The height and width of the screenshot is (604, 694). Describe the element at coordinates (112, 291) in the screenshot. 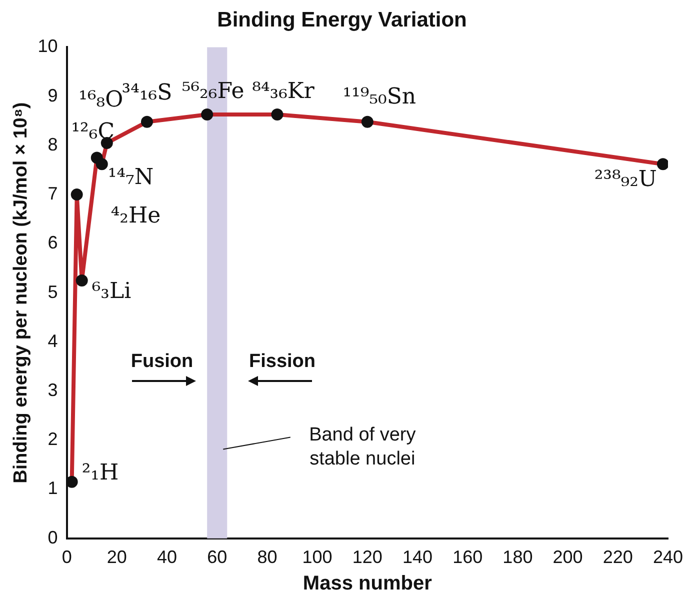

I see `annotation: ⁶₃Li` at that location.